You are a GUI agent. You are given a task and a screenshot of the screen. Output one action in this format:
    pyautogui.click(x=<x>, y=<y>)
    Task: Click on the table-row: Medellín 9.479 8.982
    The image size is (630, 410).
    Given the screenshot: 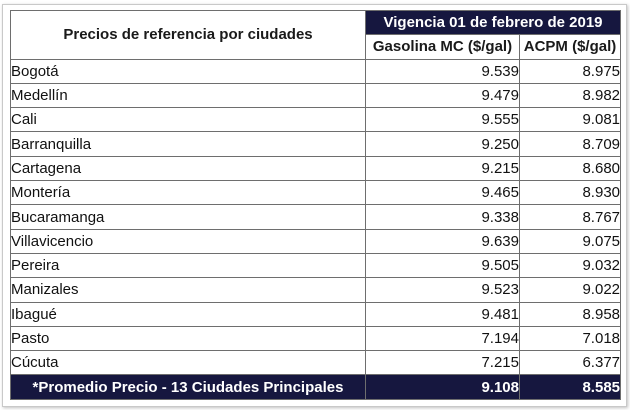 What is the action you would take?
    pyautogui.click(x=316, y=95)
    